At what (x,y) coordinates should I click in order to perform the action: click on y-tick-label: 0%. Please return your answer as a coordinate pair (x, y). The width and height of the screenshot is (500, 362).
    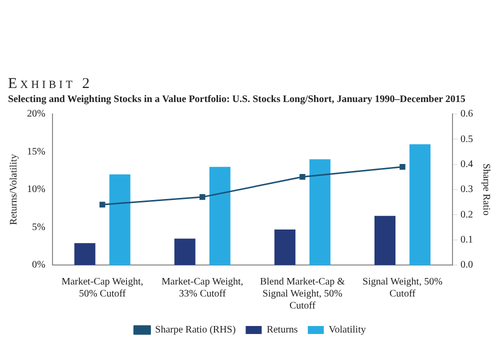
    Looking at the image, I should click on (39, 265).